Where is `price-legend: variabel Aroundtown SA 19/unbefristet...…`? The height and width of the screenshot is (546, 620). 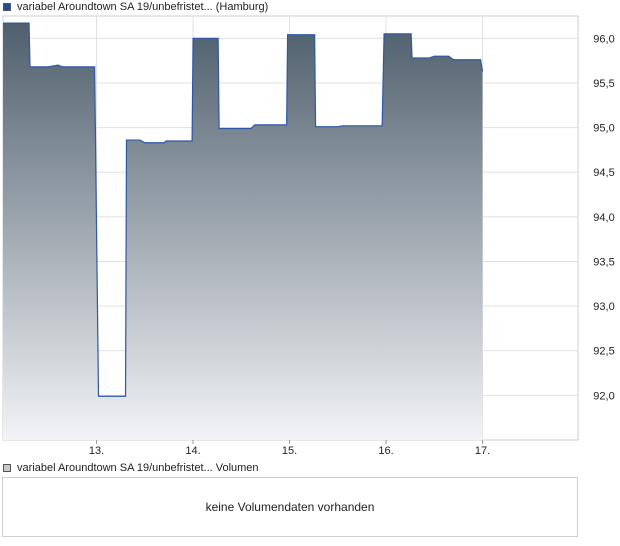
price-legend: variabel Aroundtown SA 19/unbefristet...… is located at coordinates (135, 7).